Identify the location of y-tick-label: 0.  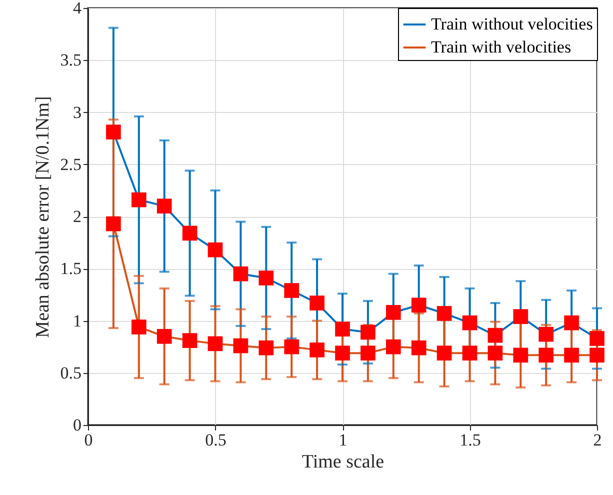
(77, 425).